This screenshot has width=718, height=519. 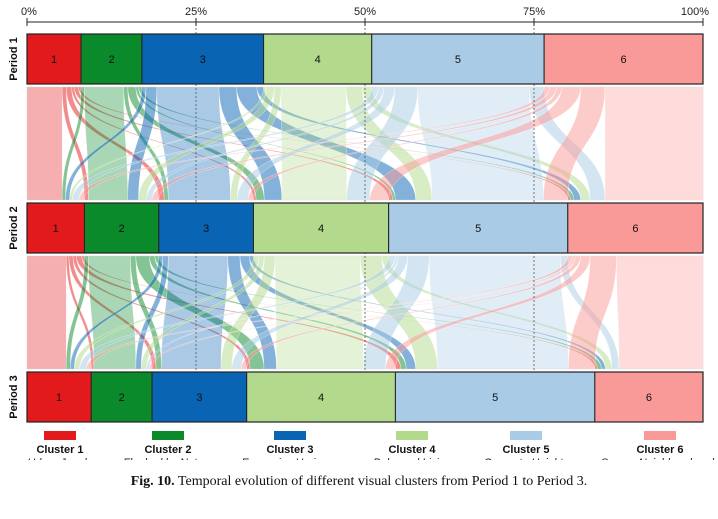 I want to click on bar-label-p3-cluster-4: 4, so click(x=321, y=398).